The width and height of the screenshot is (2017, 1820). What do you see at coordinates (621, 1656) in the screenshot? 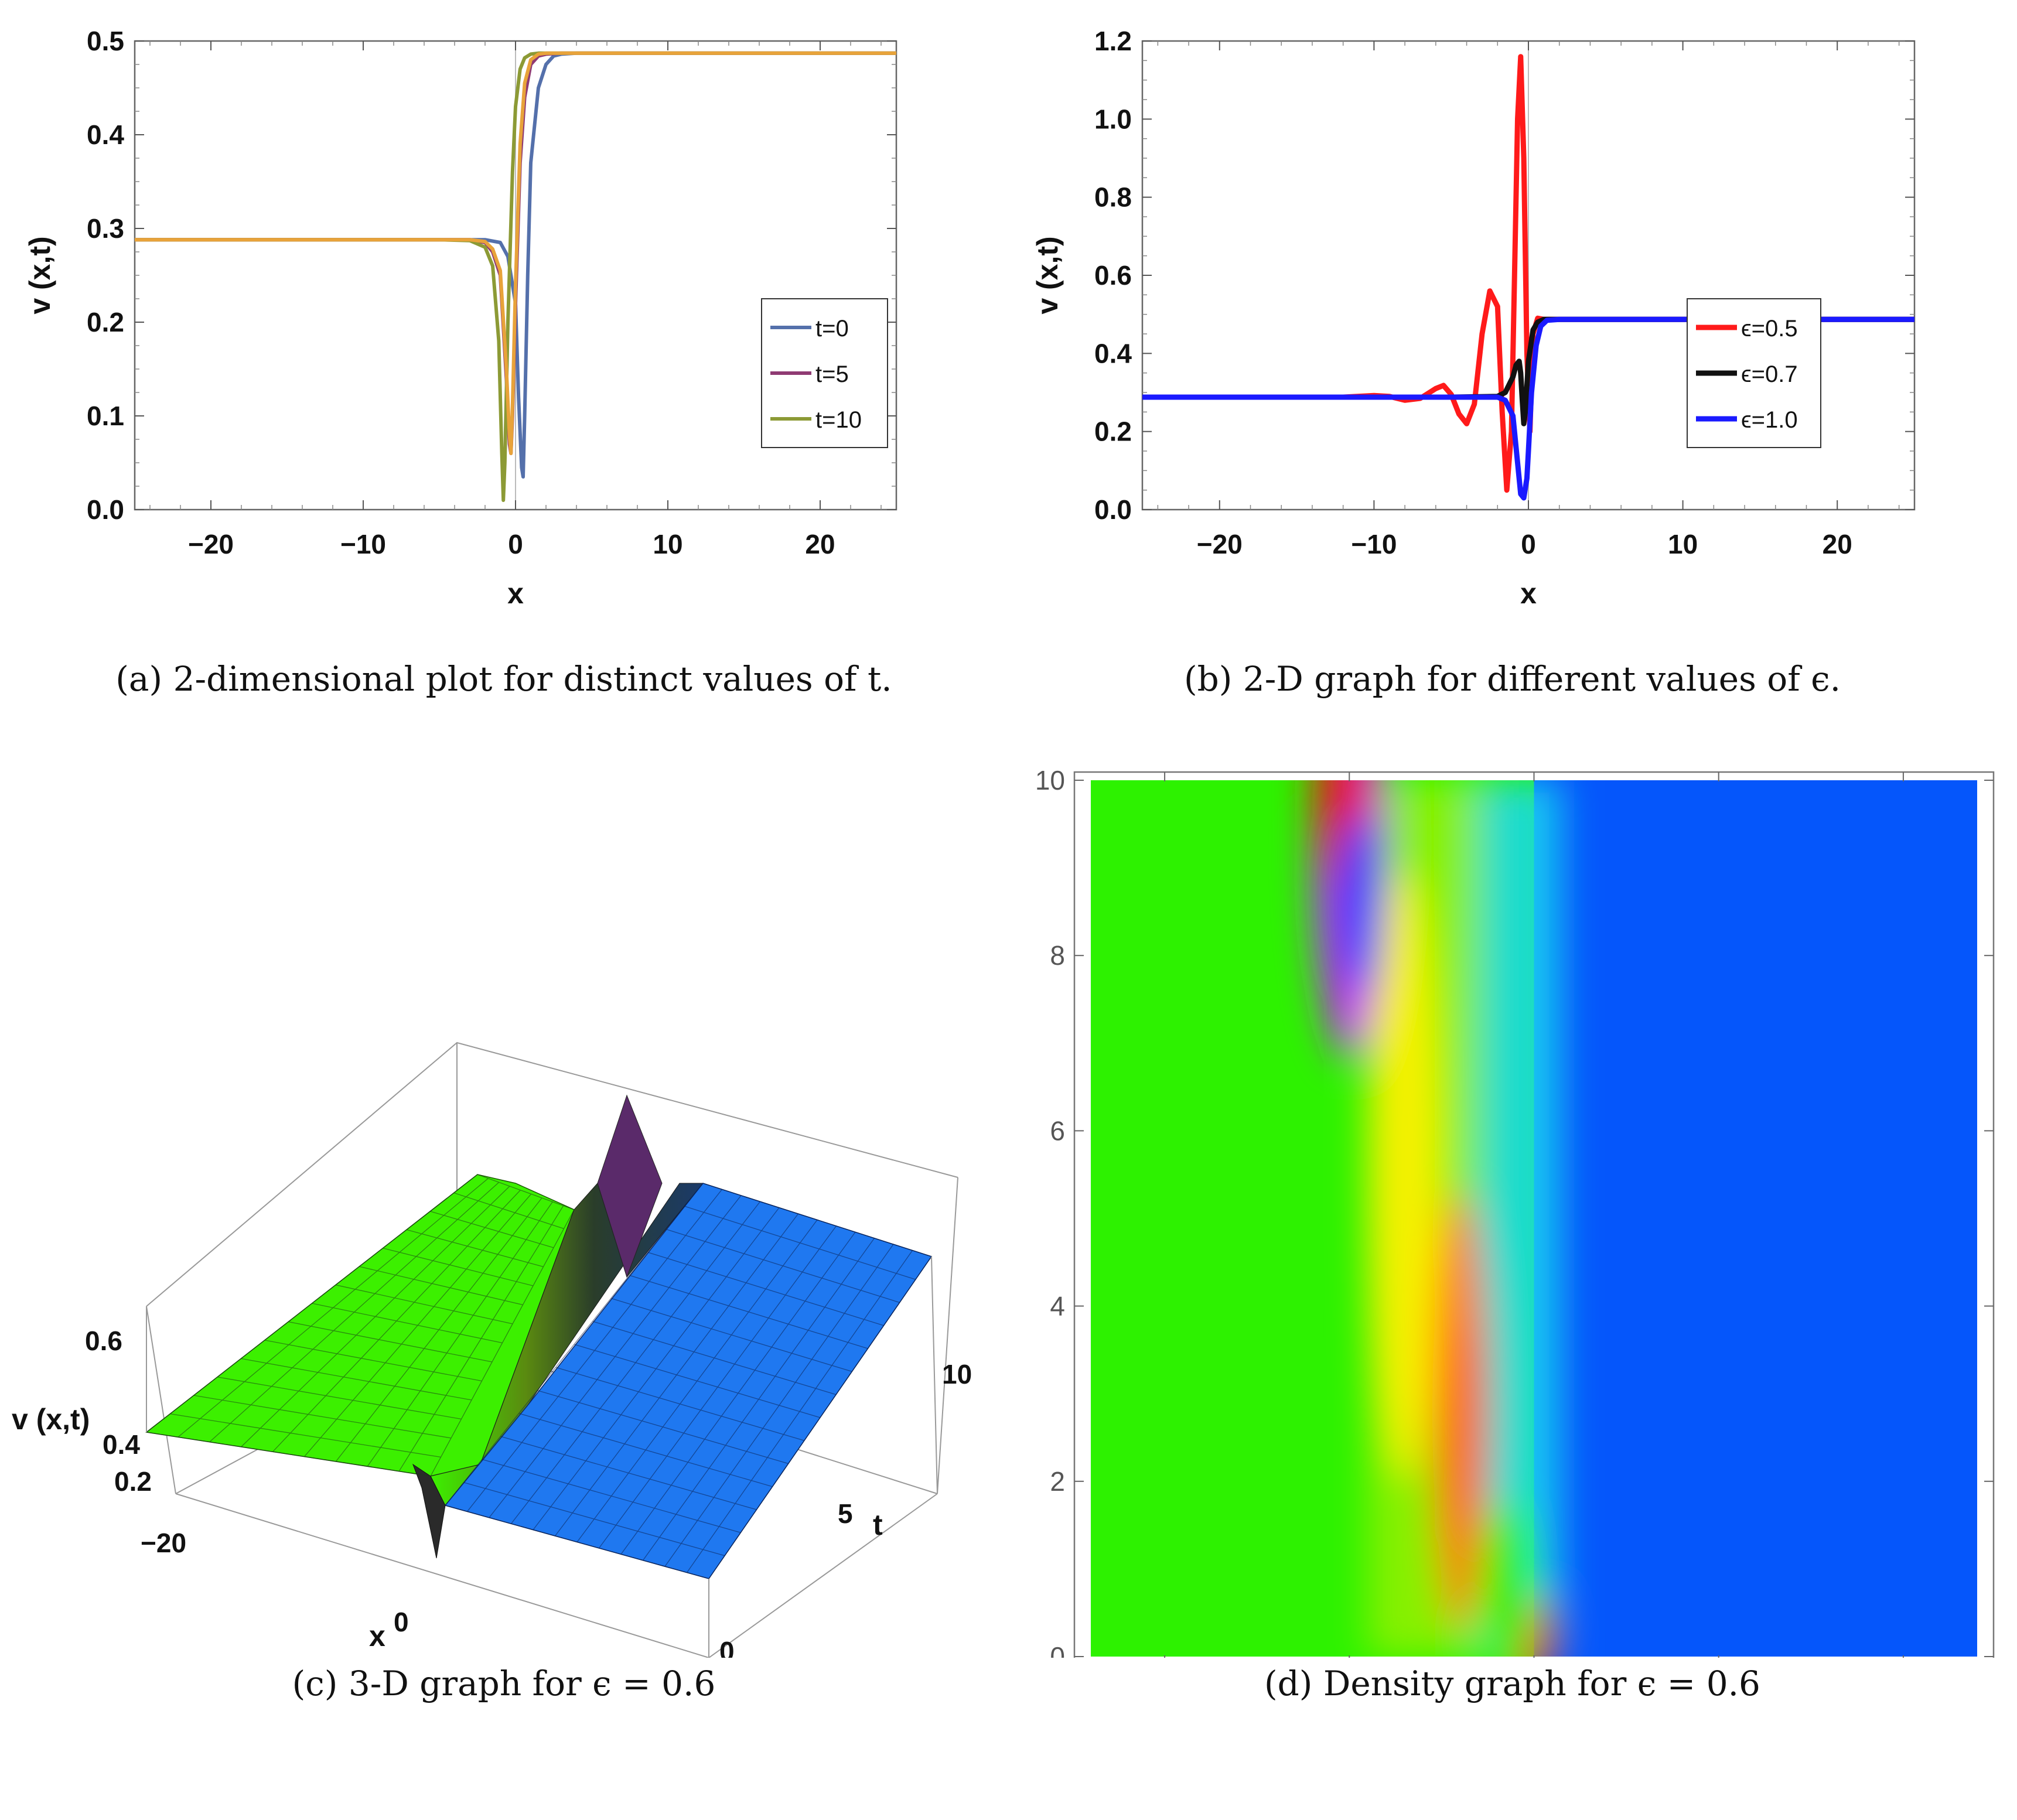
I see `xtick-label-c: 20` at bounding box center [621, 1656].